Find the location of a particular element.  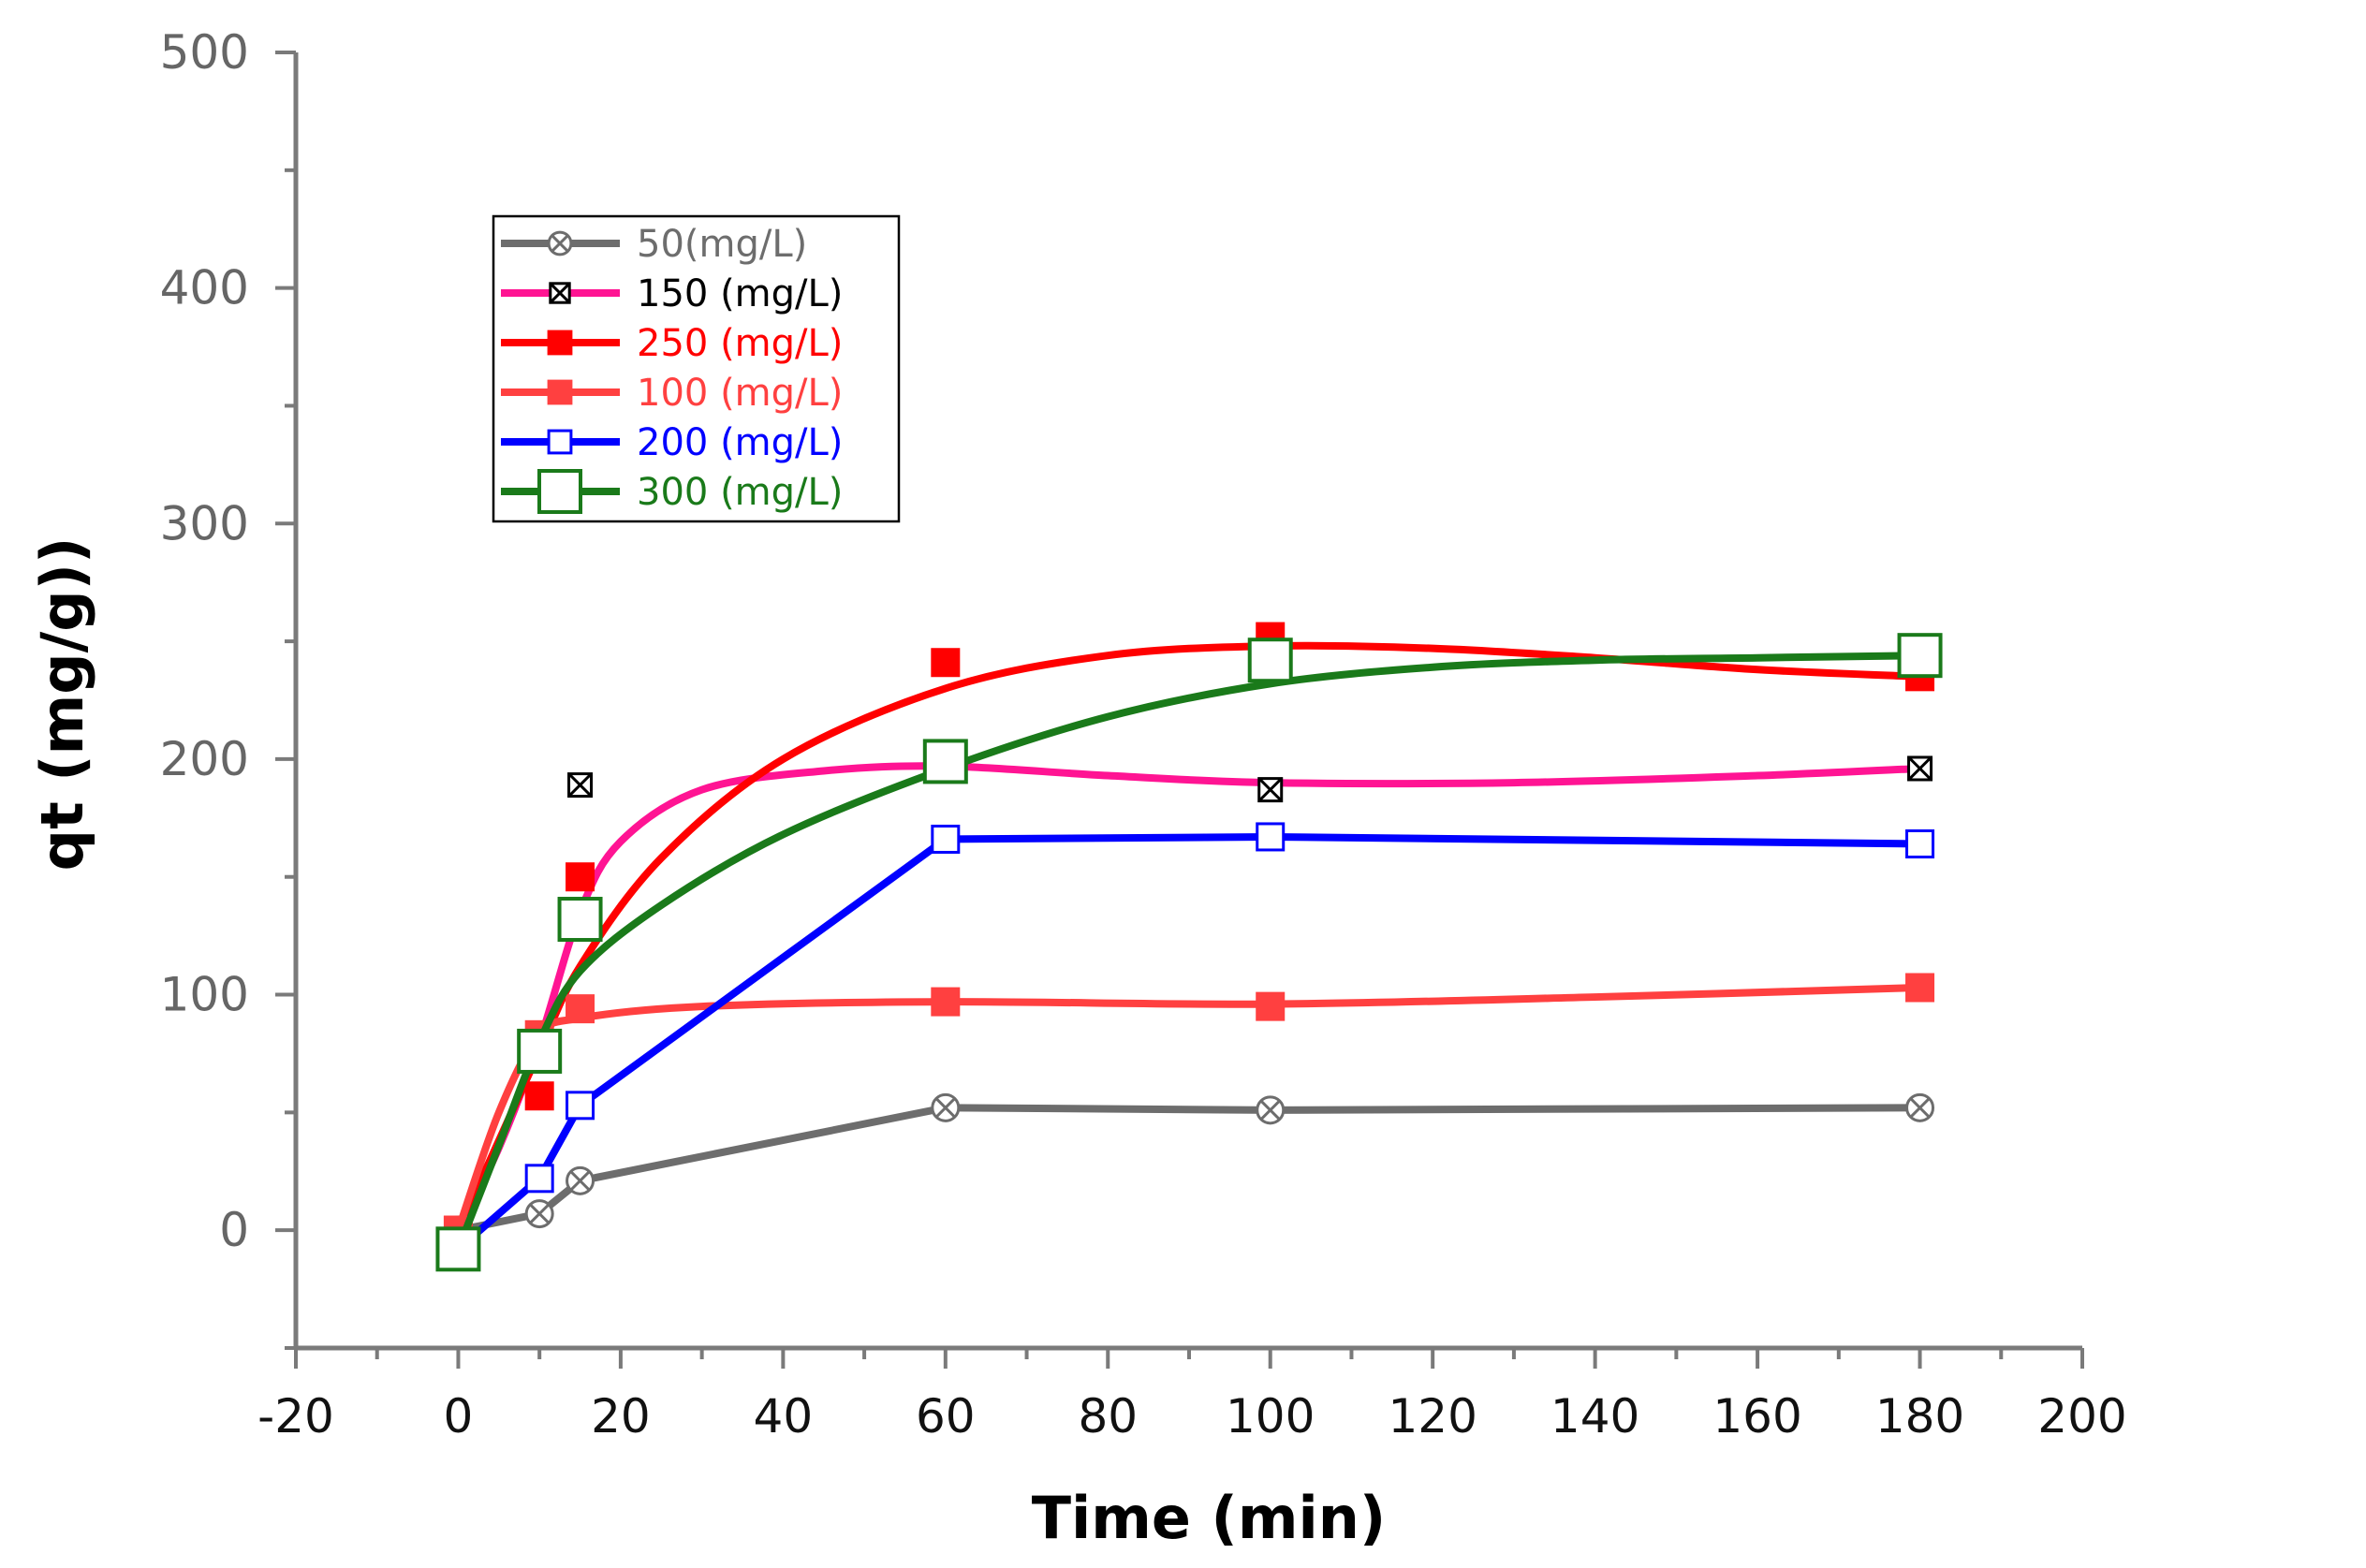

y-tick-label: 400 is located at coordinates (205, 288).